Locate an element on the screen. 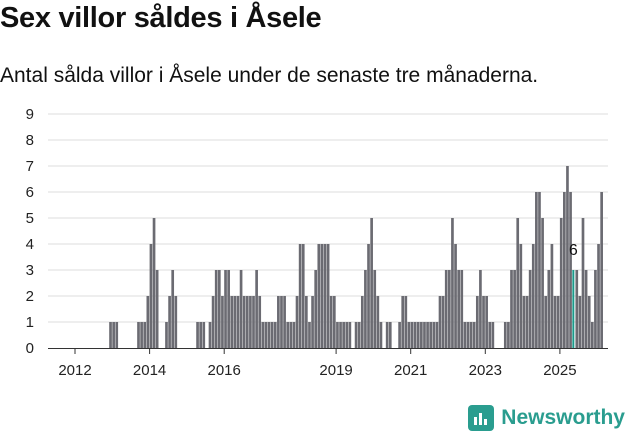 Image resolution: width=631 pixels, height=439 pixels. x-tick-label: 2021 is located at coordinates (410, 370).